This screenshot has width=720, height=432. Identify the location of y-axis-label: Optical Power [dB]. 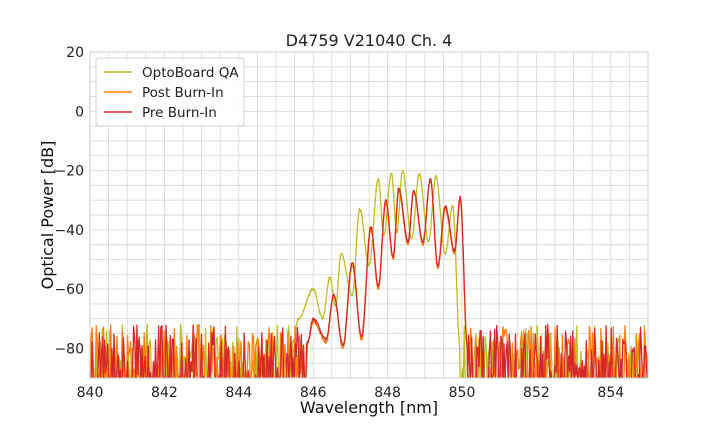
(47, 215).